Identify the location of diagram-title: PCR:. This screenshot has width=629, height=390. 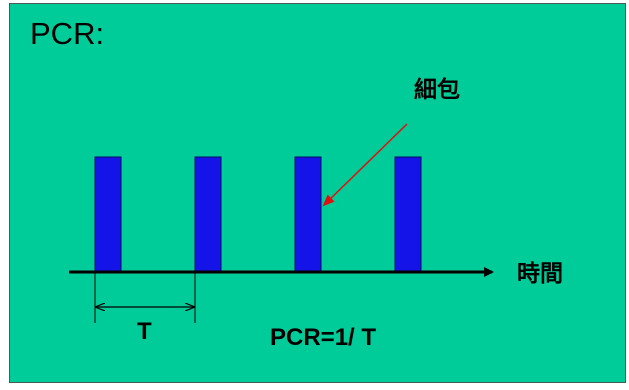
(67, 33).